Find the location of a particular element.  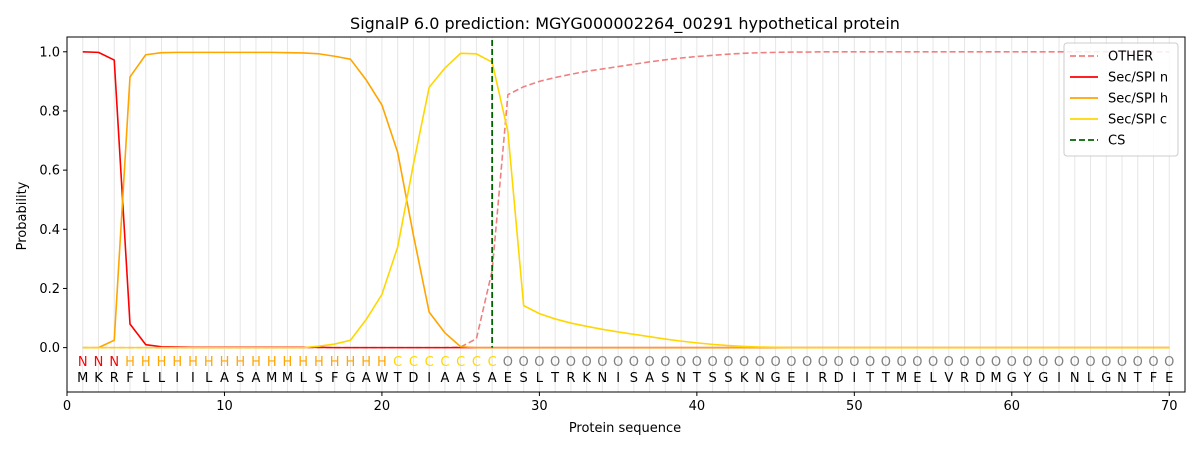

residue-label: V is located at coordinates (948, 378).